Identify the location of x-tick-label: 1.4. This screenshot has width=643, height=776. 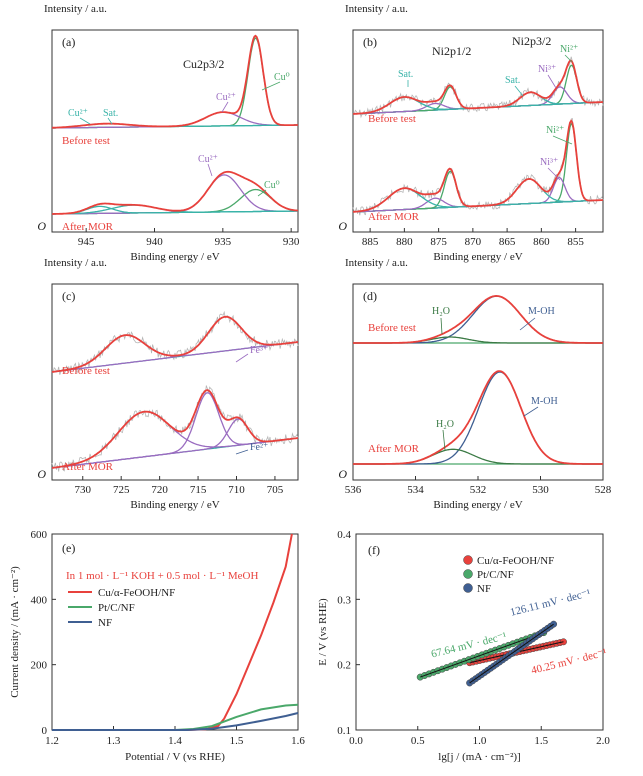
(175, 741).